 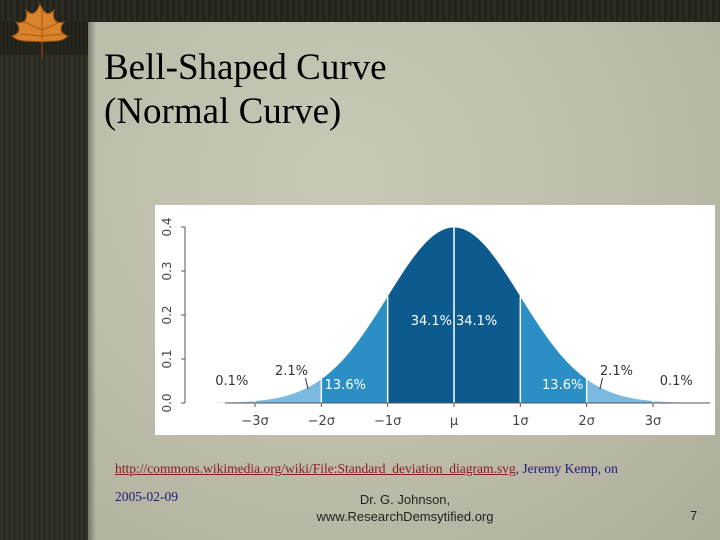 What do you see at coordinates (616, 371) in the screenshot?
I see `region-label-6: 2.1%` at bounding box center [616, 371].